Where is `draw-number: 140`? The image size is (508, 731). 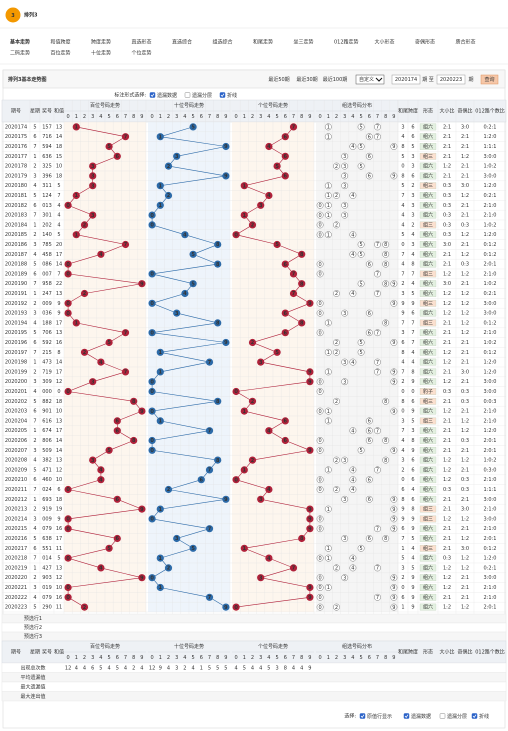
draw-number: 140 is located at coordinates (47, 235).